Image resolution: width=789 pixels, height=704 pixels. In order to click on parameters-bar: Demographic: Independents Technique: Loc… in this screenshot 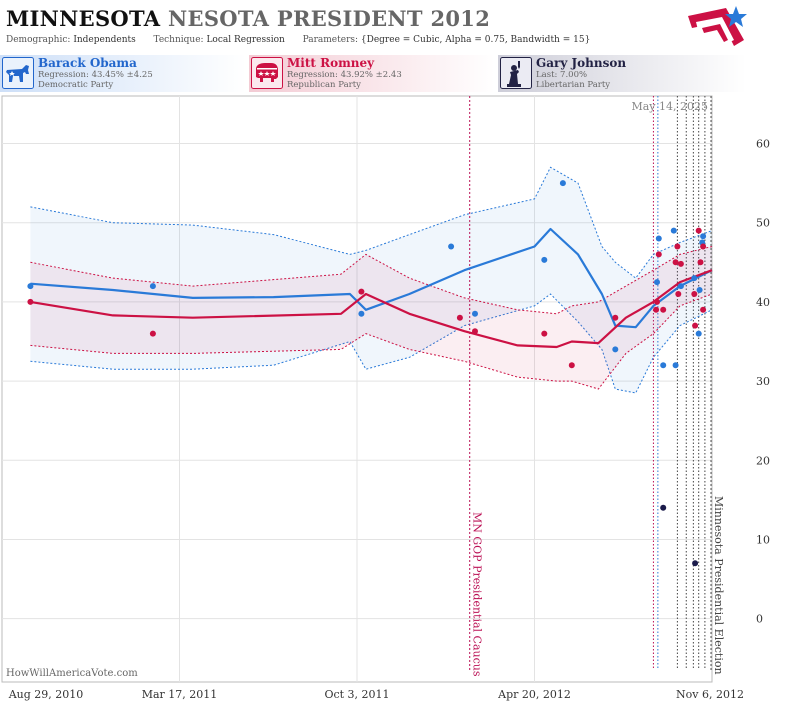, I will do `click(298, 40)`.